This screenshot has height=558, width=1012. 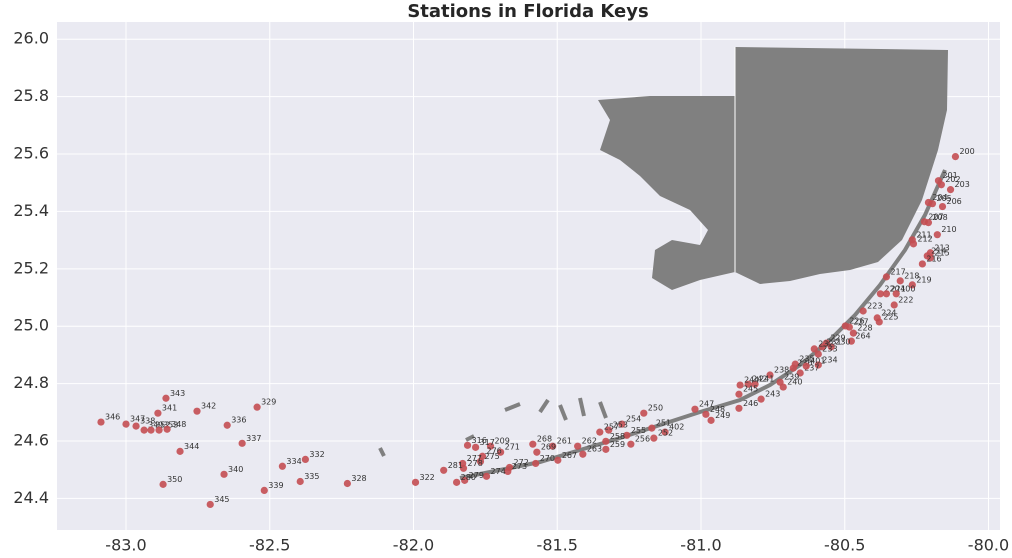 What do you see at coordinates (31, 325) in the screenshot?
I see `y-tick-label: 25.0` at bounding box center [31, 325].